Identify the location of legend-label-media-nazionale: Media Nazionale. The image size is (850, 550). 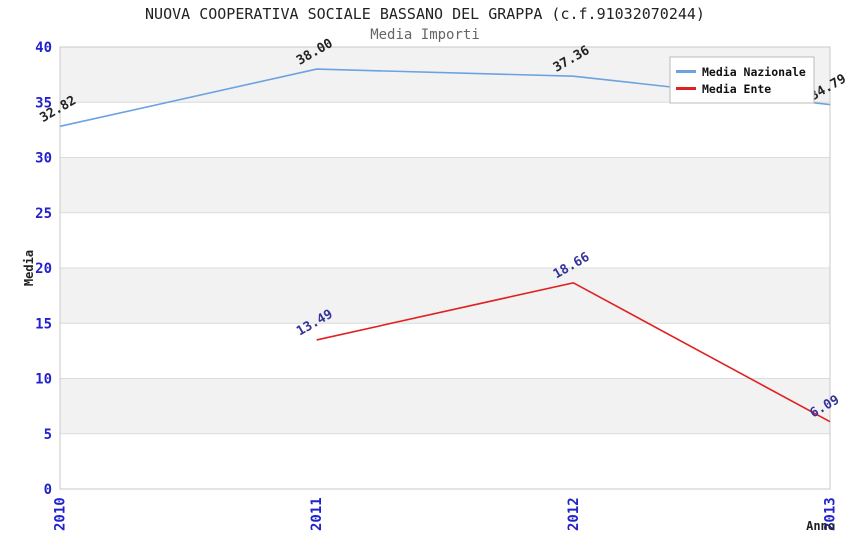
(754, 72).